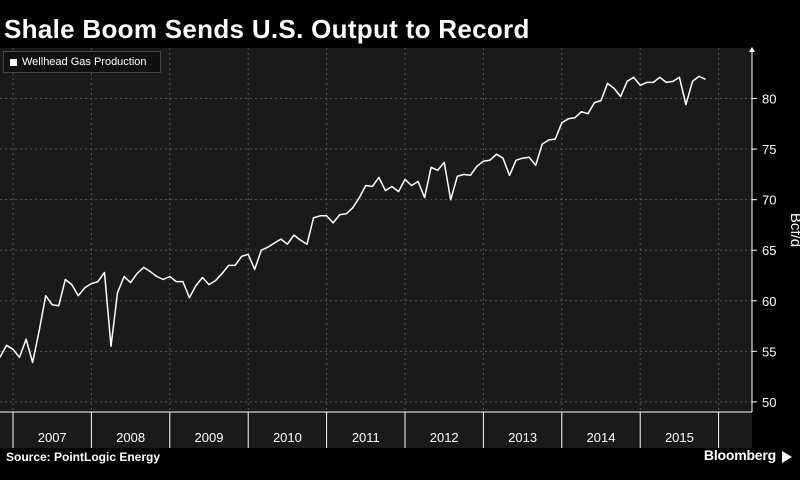 This screenshot has height=480, width=800. I want to click on x-tick-label: 2015, so click(679, 437).